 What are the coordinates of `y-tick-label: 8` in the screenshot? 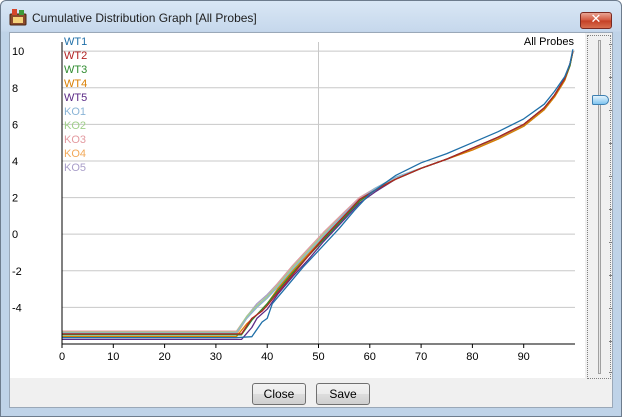 It's located at (15, 89).